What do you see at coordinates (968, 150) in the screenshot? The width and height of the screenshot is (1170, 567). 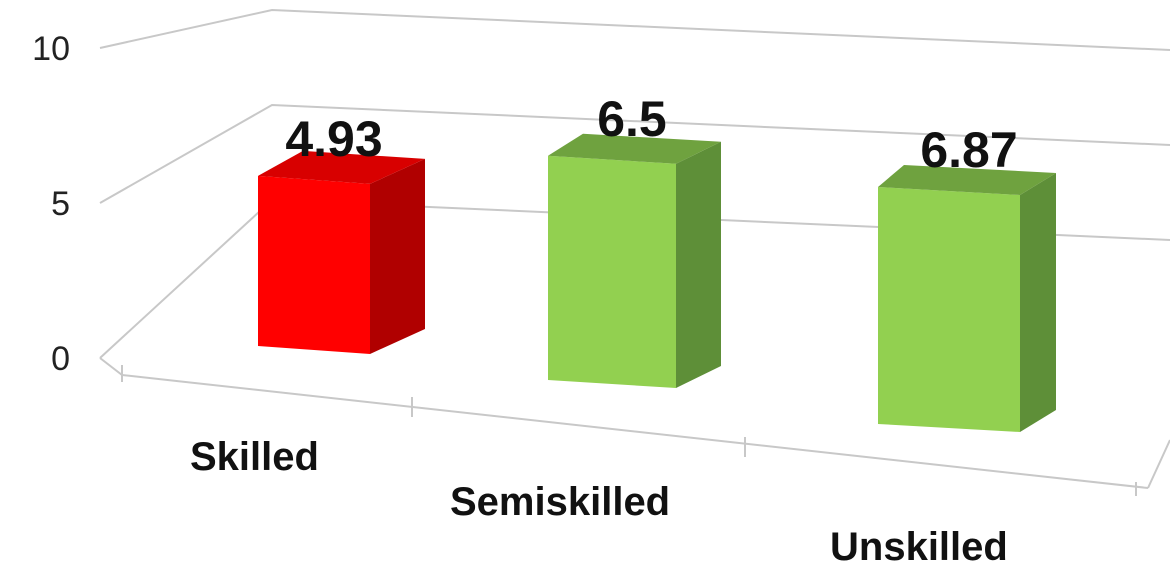 I see `data-label-unskilled: 6.87` at bounding box center [968, 150].